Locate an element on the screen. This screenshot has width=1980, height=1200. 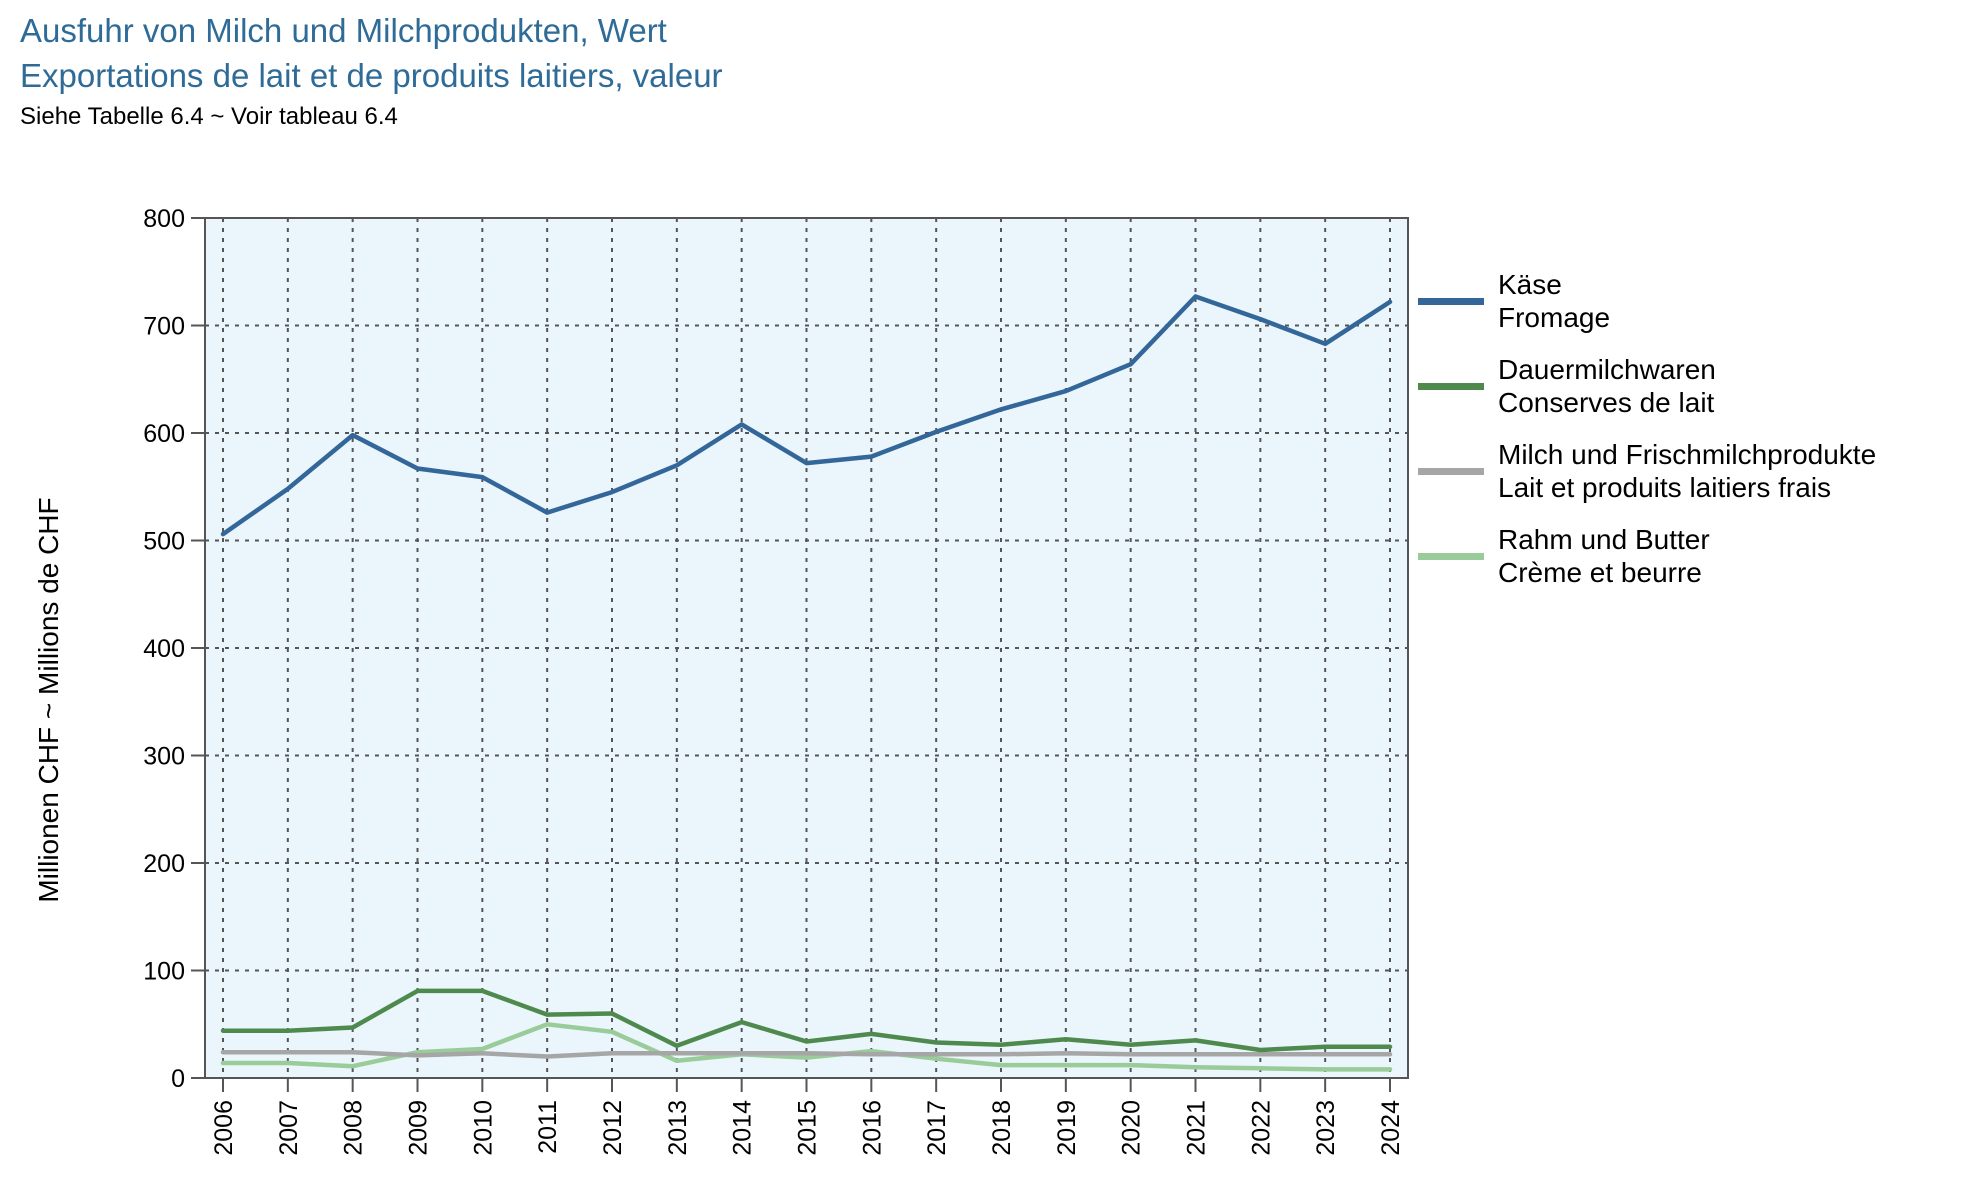
legend-label-fr: Fromage is located at coordinates (1554, 317).